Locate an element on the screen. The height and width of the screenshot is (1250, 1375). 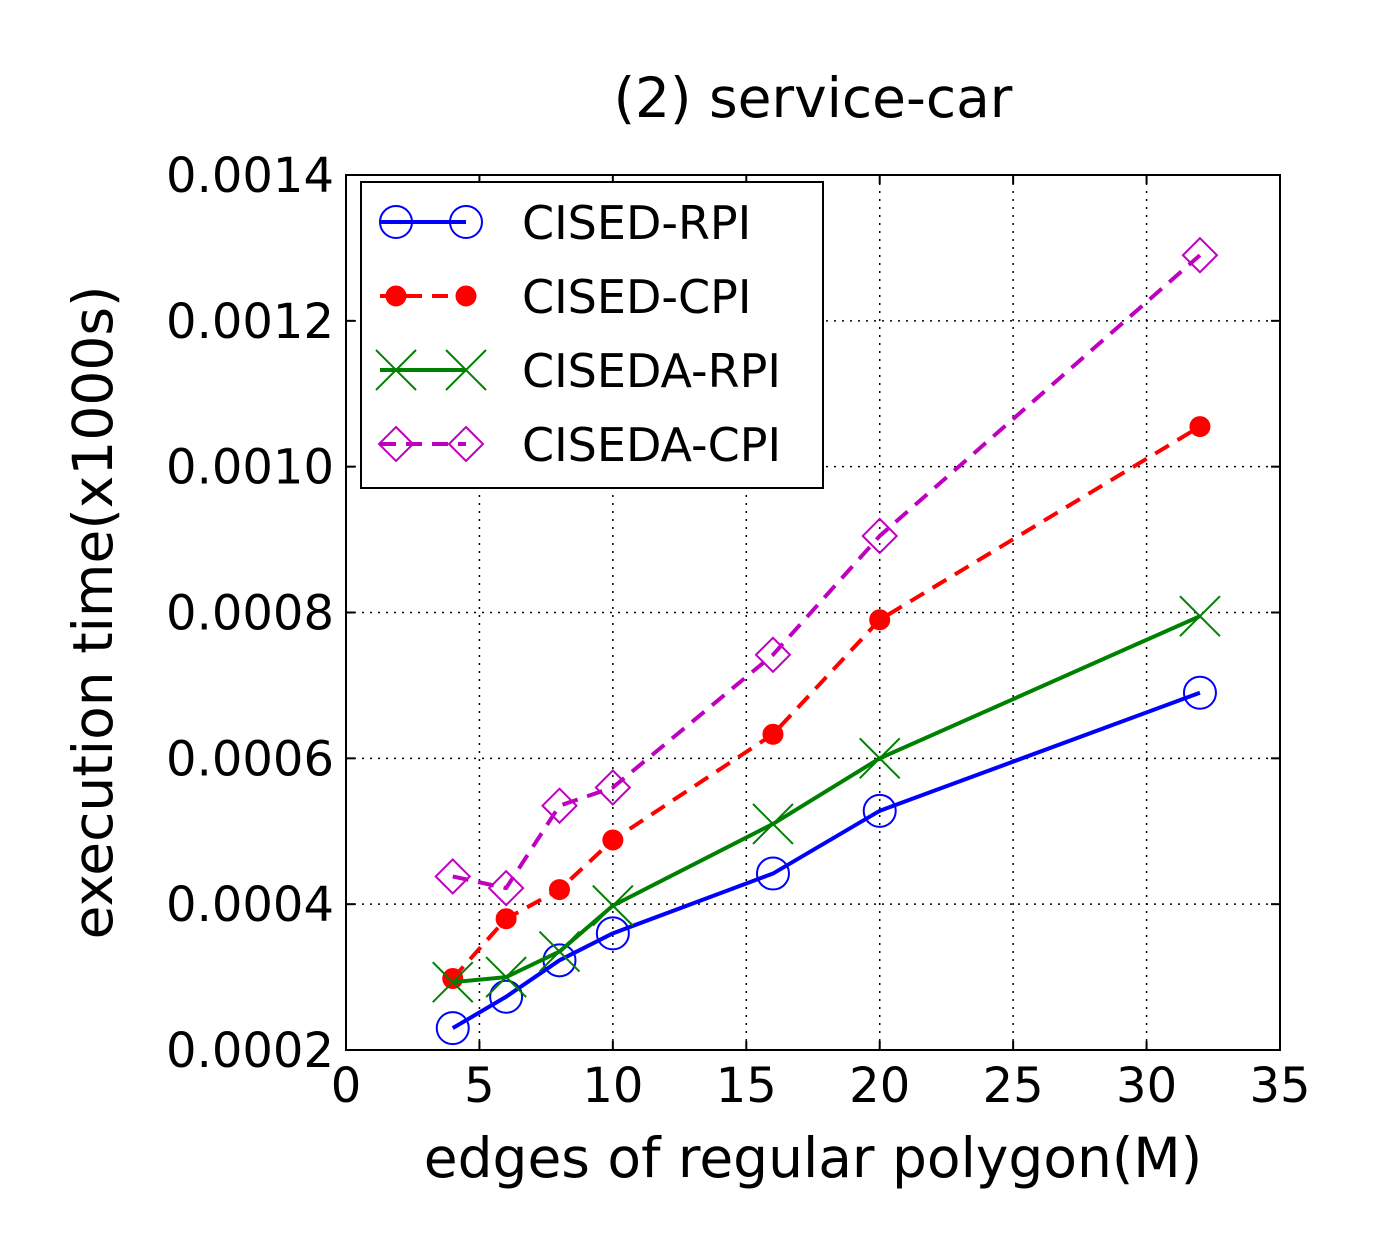
x-tick-label: 0 is located at coordinates (346, 1086).